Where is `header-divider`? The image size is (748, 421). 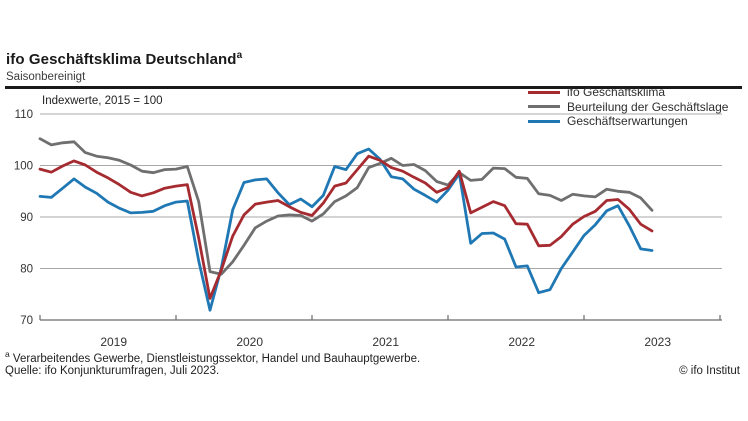
header-divider is located at coordinates (373, 87).